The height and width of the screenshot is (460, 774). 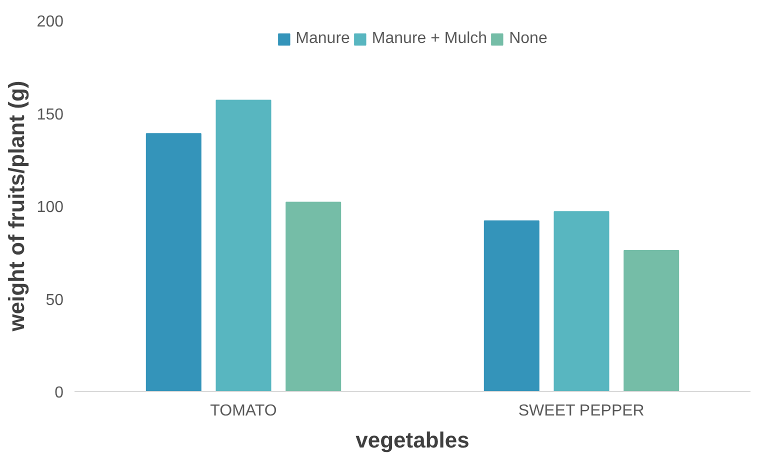 What do you see at coordinates (430, 39) in the screenshot?
I see `legend-label: Manure + Mulch` at bounding box center [430, 39].